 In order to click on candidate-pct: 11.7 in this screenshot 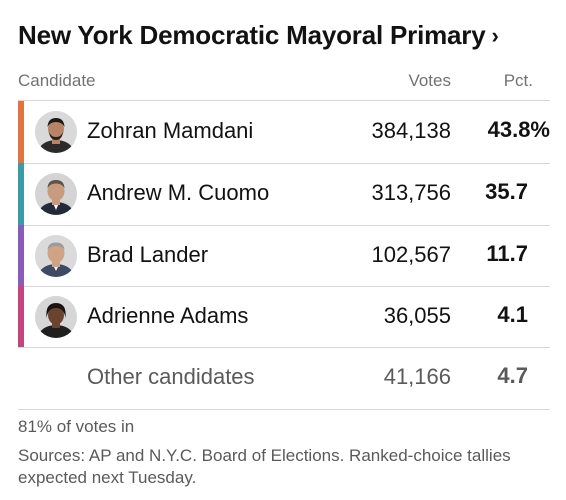, I will do `click(507, 253)`.